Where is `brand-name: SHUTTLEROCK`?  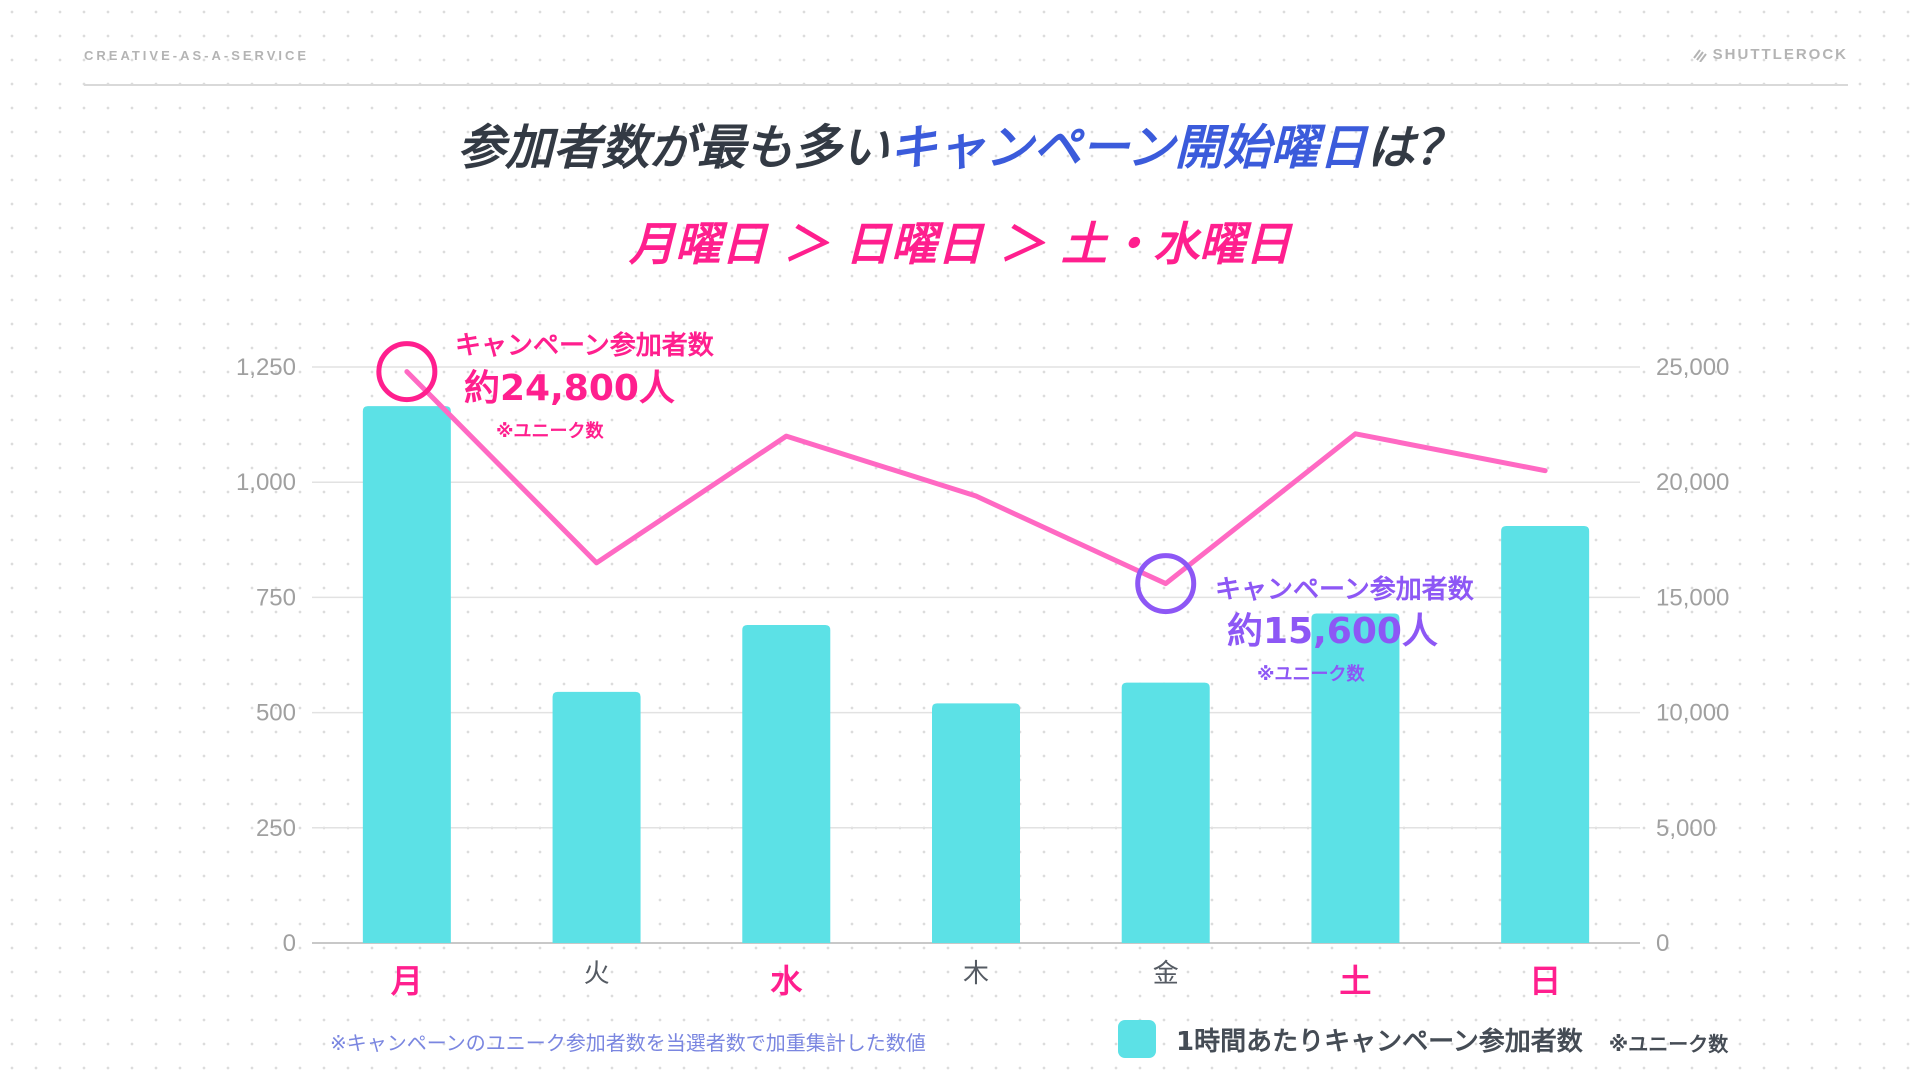 brand-name: SHUTTLEROCK is located at coordinates (1780, 54).